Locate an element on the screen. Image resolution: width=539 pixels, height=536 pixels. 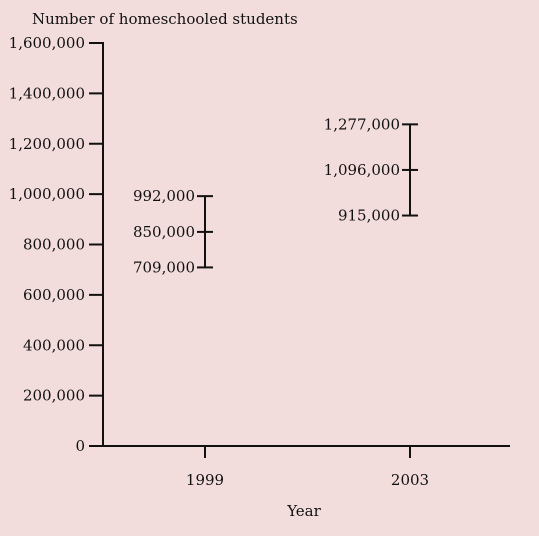
y-tick-label: 1,400,000 is located at coordinates (47, 93).